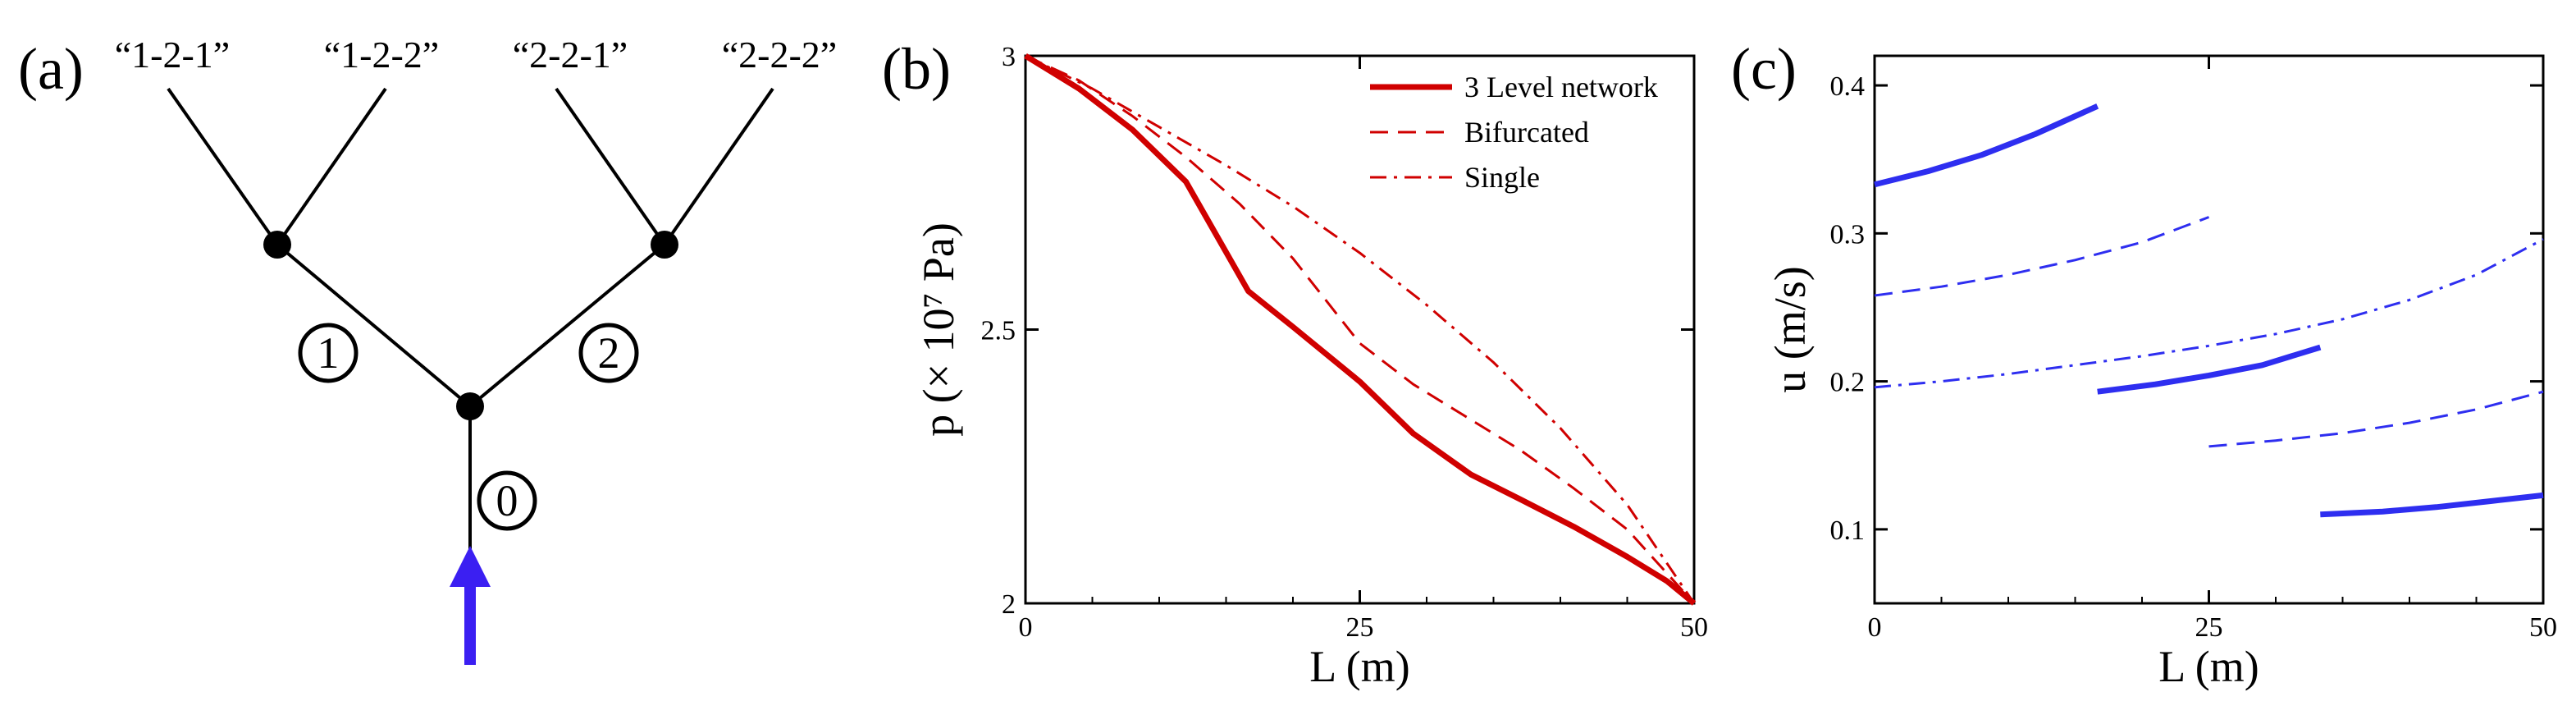  What do you see at coordinates (374, 326) in the screenshot?
I see `branch-1-line` at bounding box center [374, 326].